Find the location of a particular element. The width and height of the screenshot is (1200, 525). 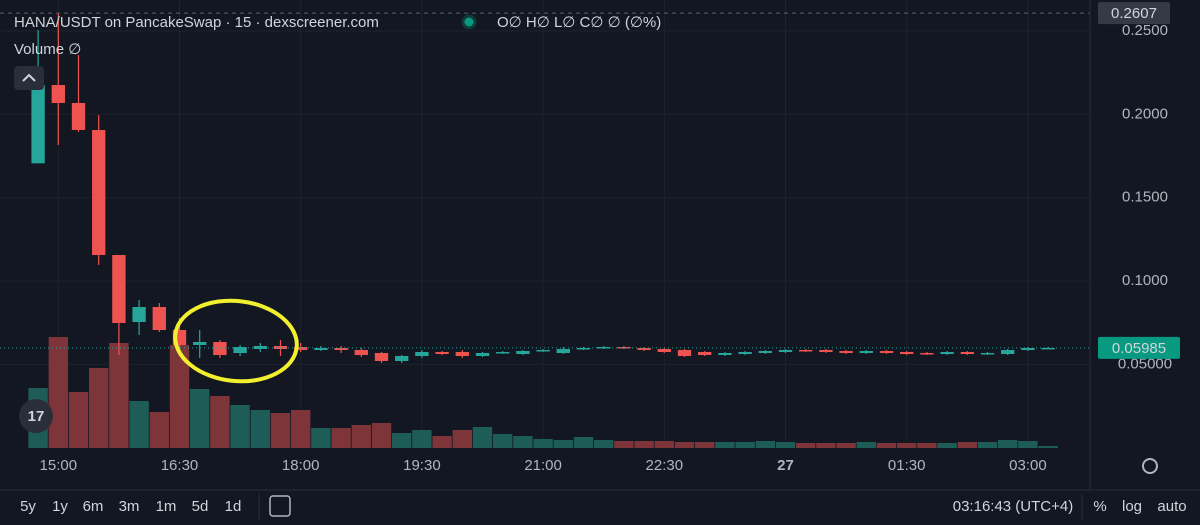

range-button: 1d is located at coordinates (233, 506).